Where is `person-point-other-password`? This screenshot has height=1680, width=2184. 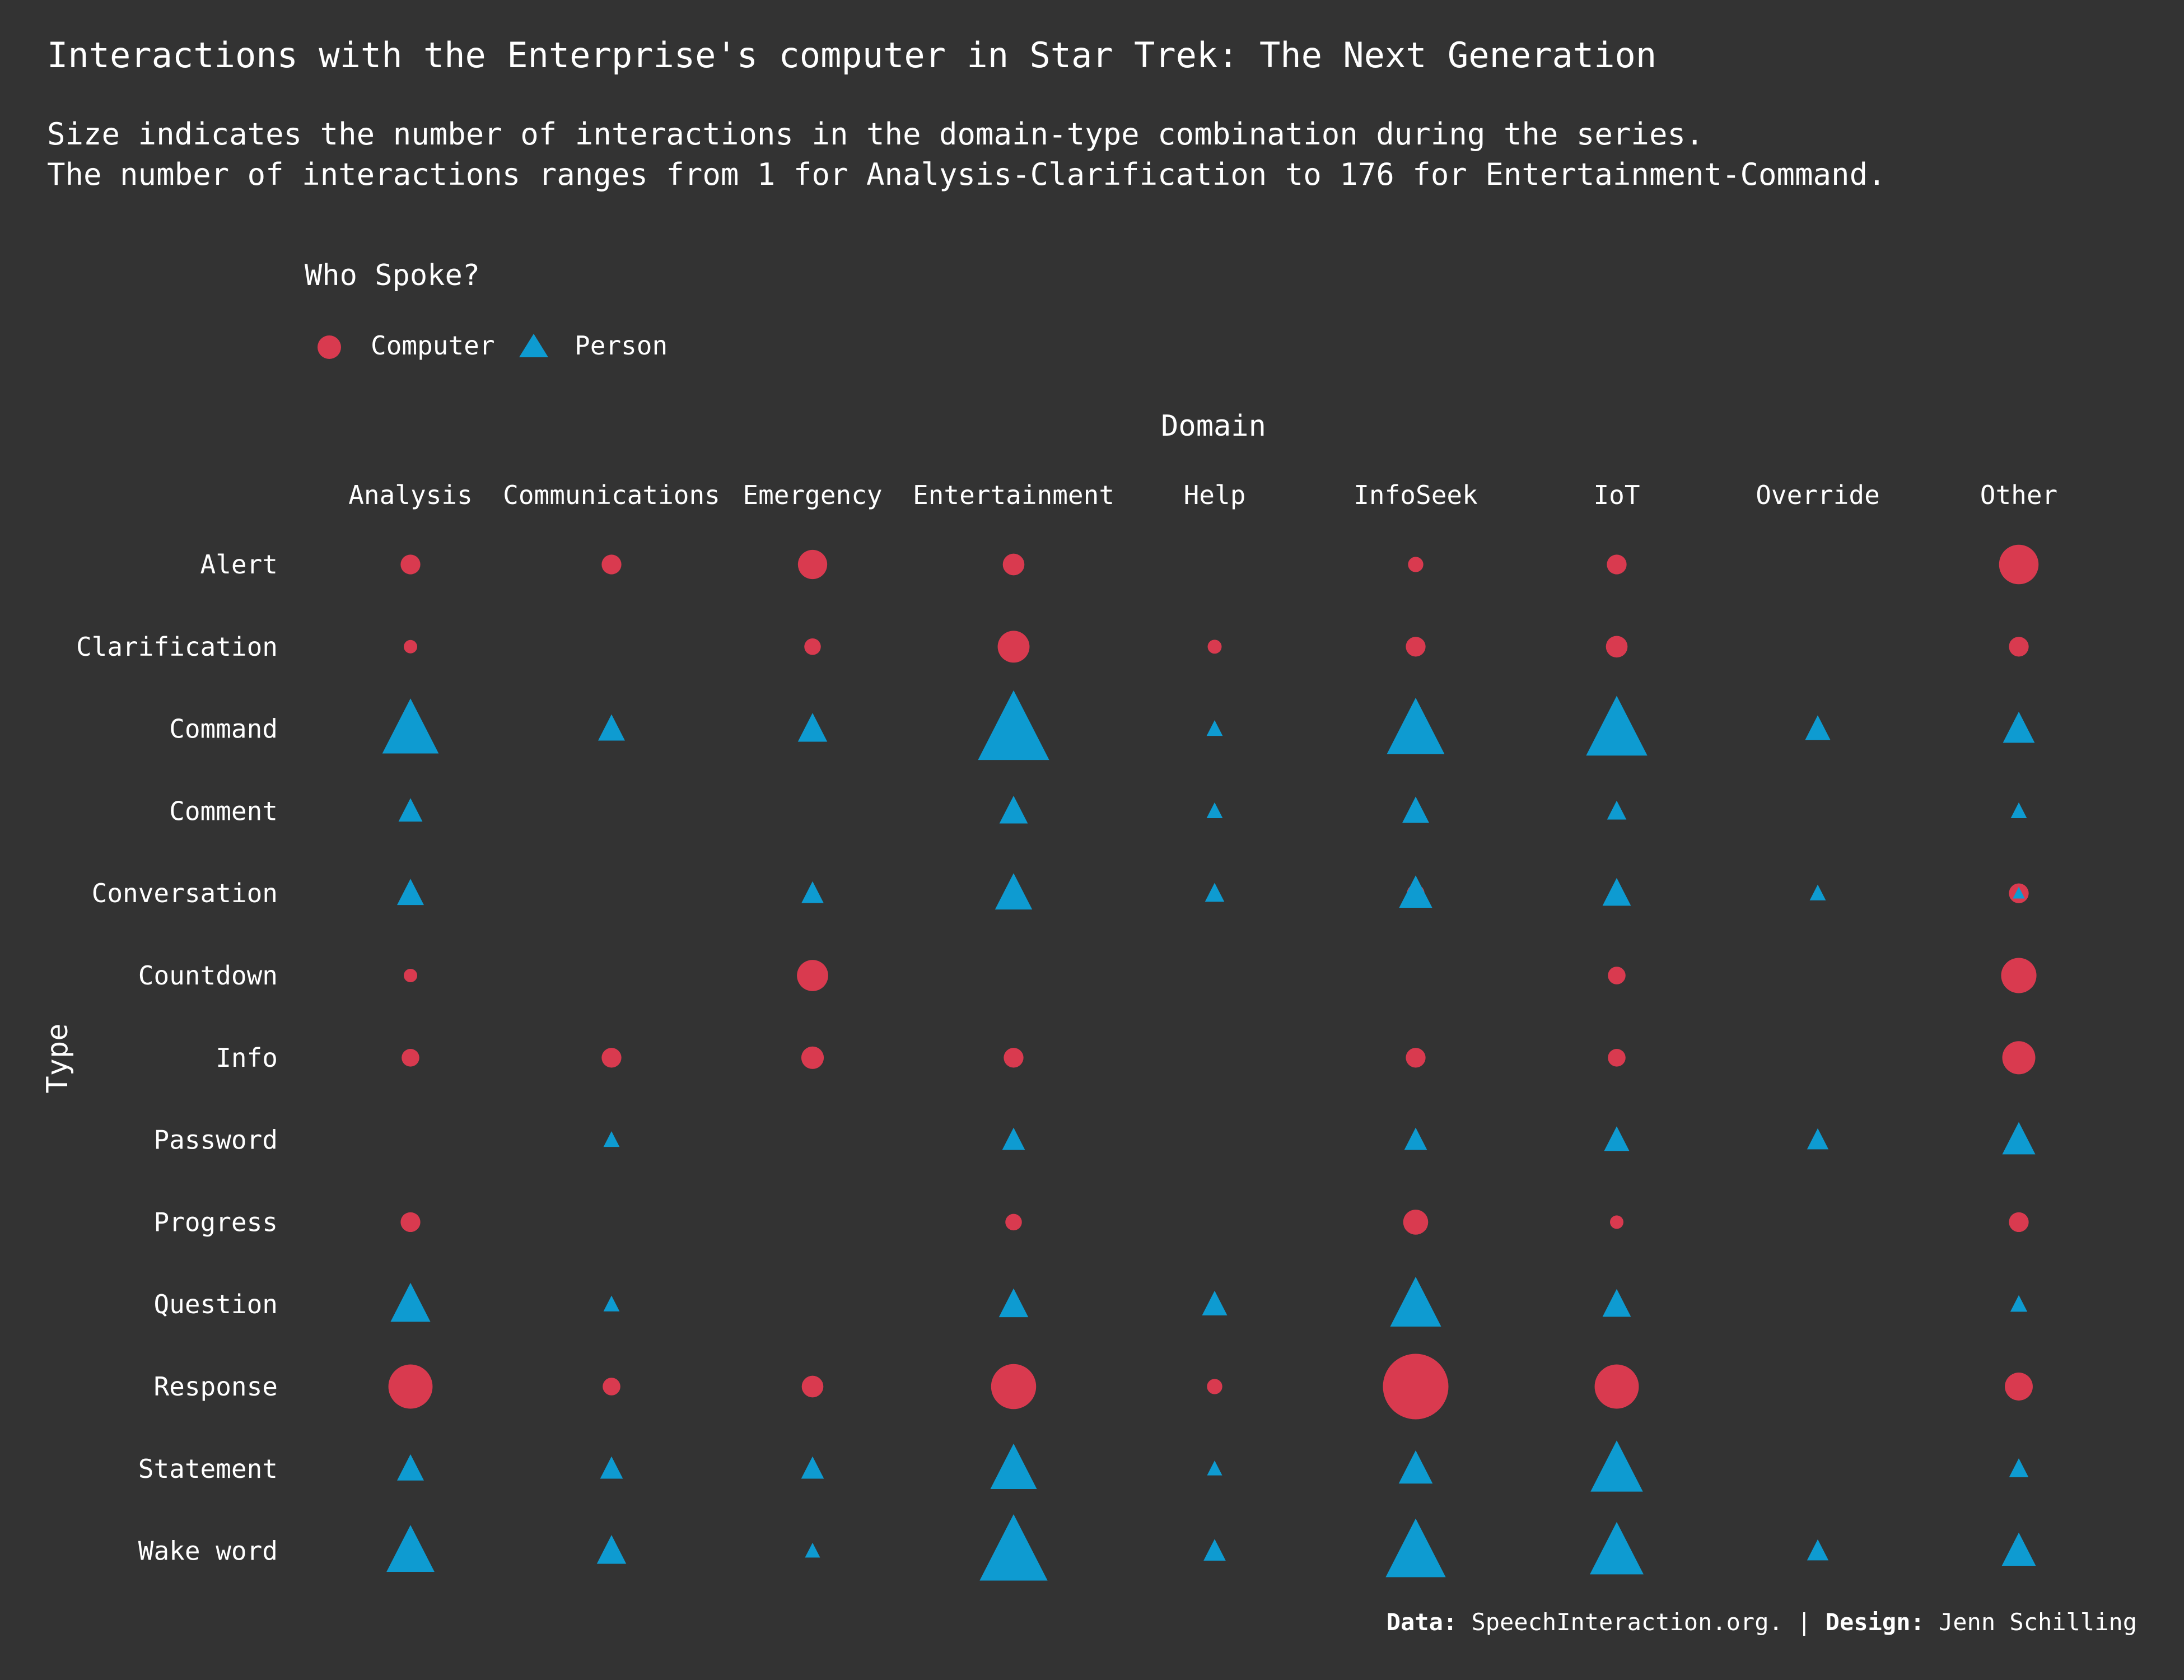
person-point-other-password is located at coordinates (2019, 1139).